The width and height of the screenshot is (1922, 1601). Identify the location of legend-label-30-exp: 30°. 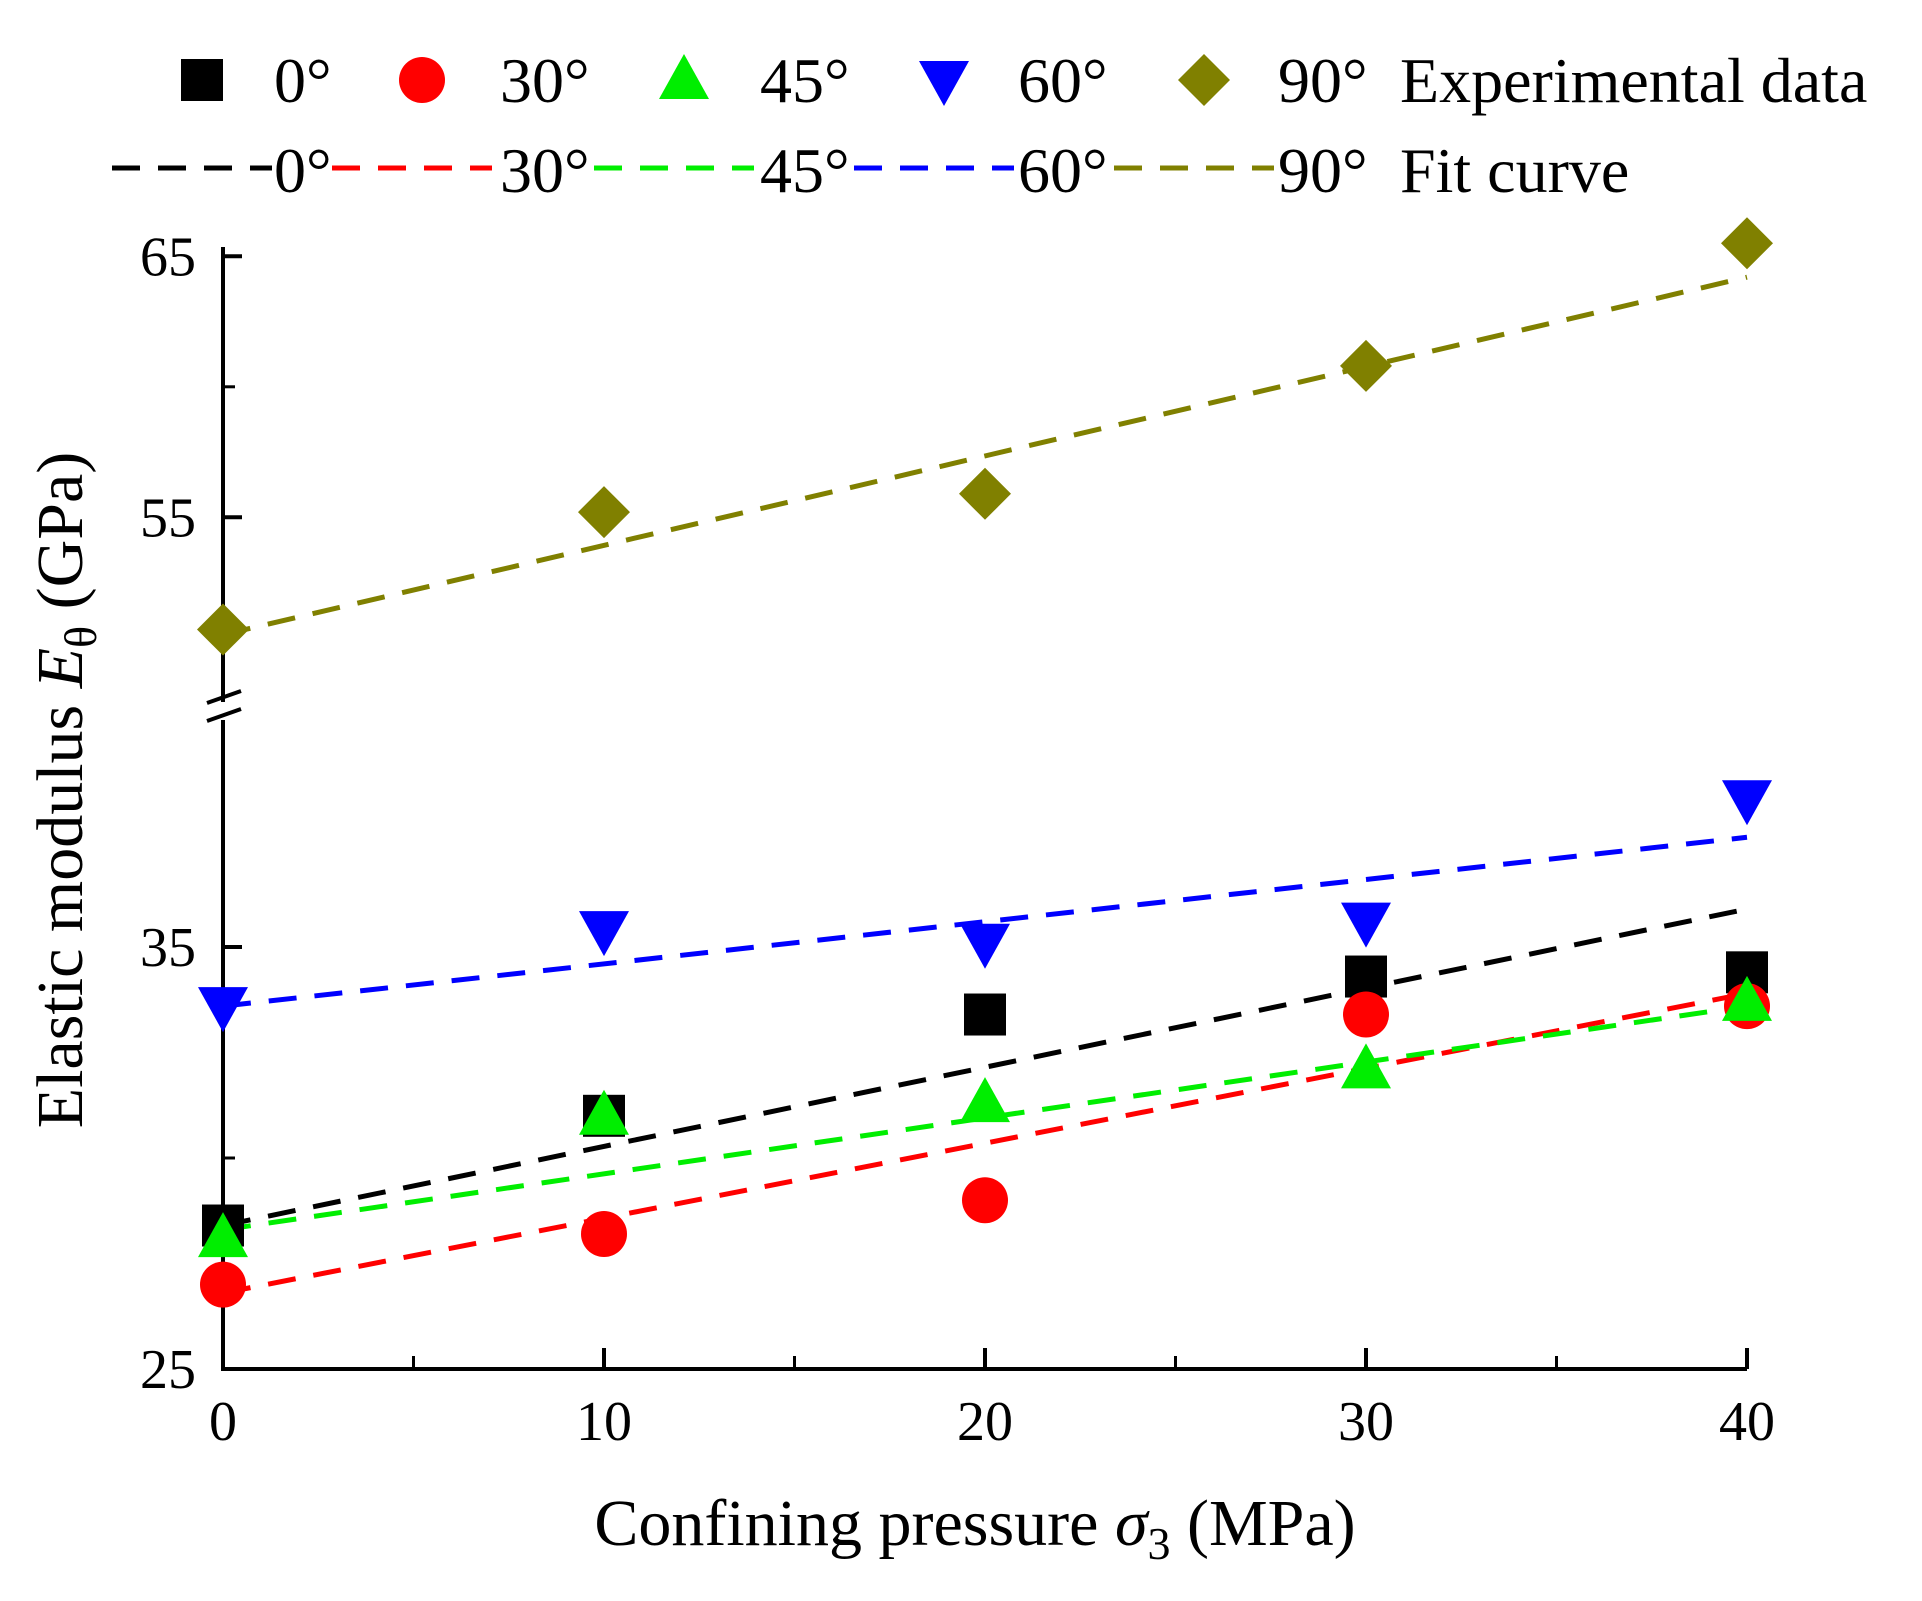
(545, 80).